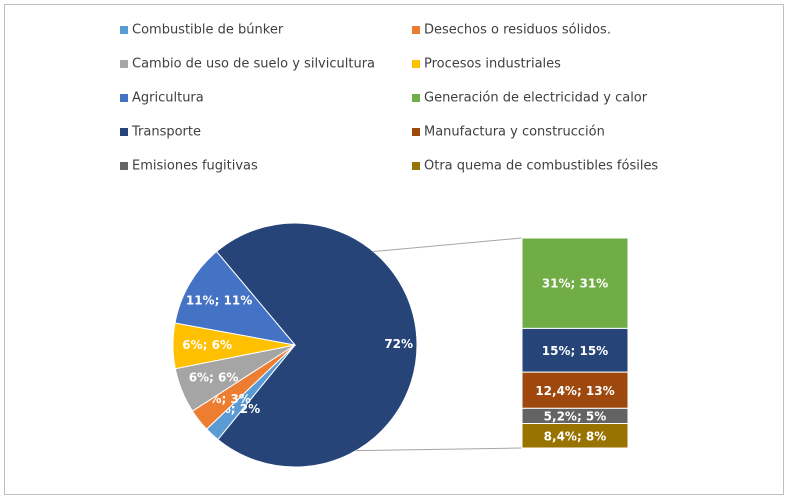  What do you see at coordinates (195, 166) in the screenshot?
I see `legend-label: Emisiones fugitivas` at bounding box center [195, 166].